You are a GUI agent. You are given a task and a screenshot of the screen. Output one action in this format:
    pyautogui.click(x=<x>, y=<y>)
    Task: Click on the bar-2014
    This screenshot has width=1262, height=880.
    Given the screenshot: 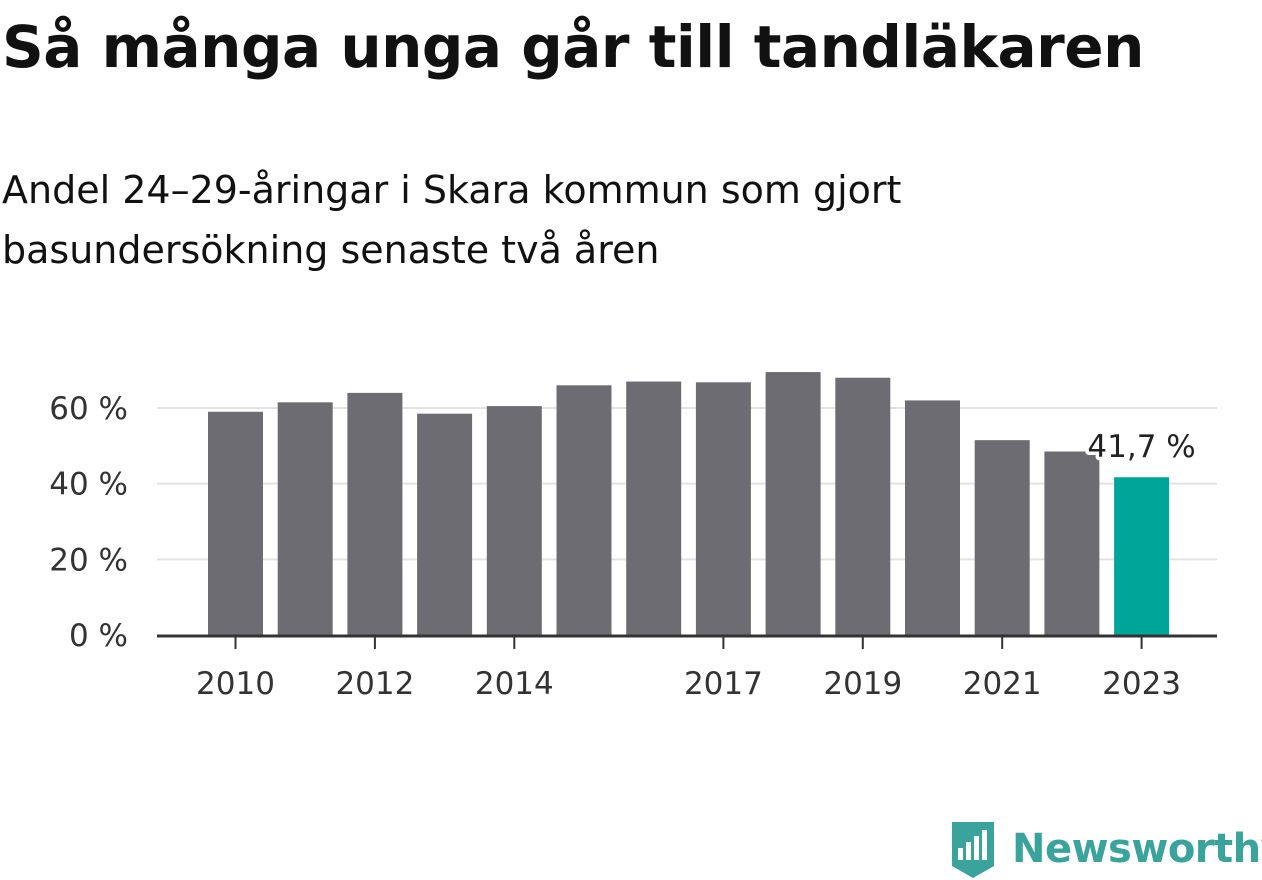 What is the action you would take?
    pyautogui.click(x=514, y=520)
    